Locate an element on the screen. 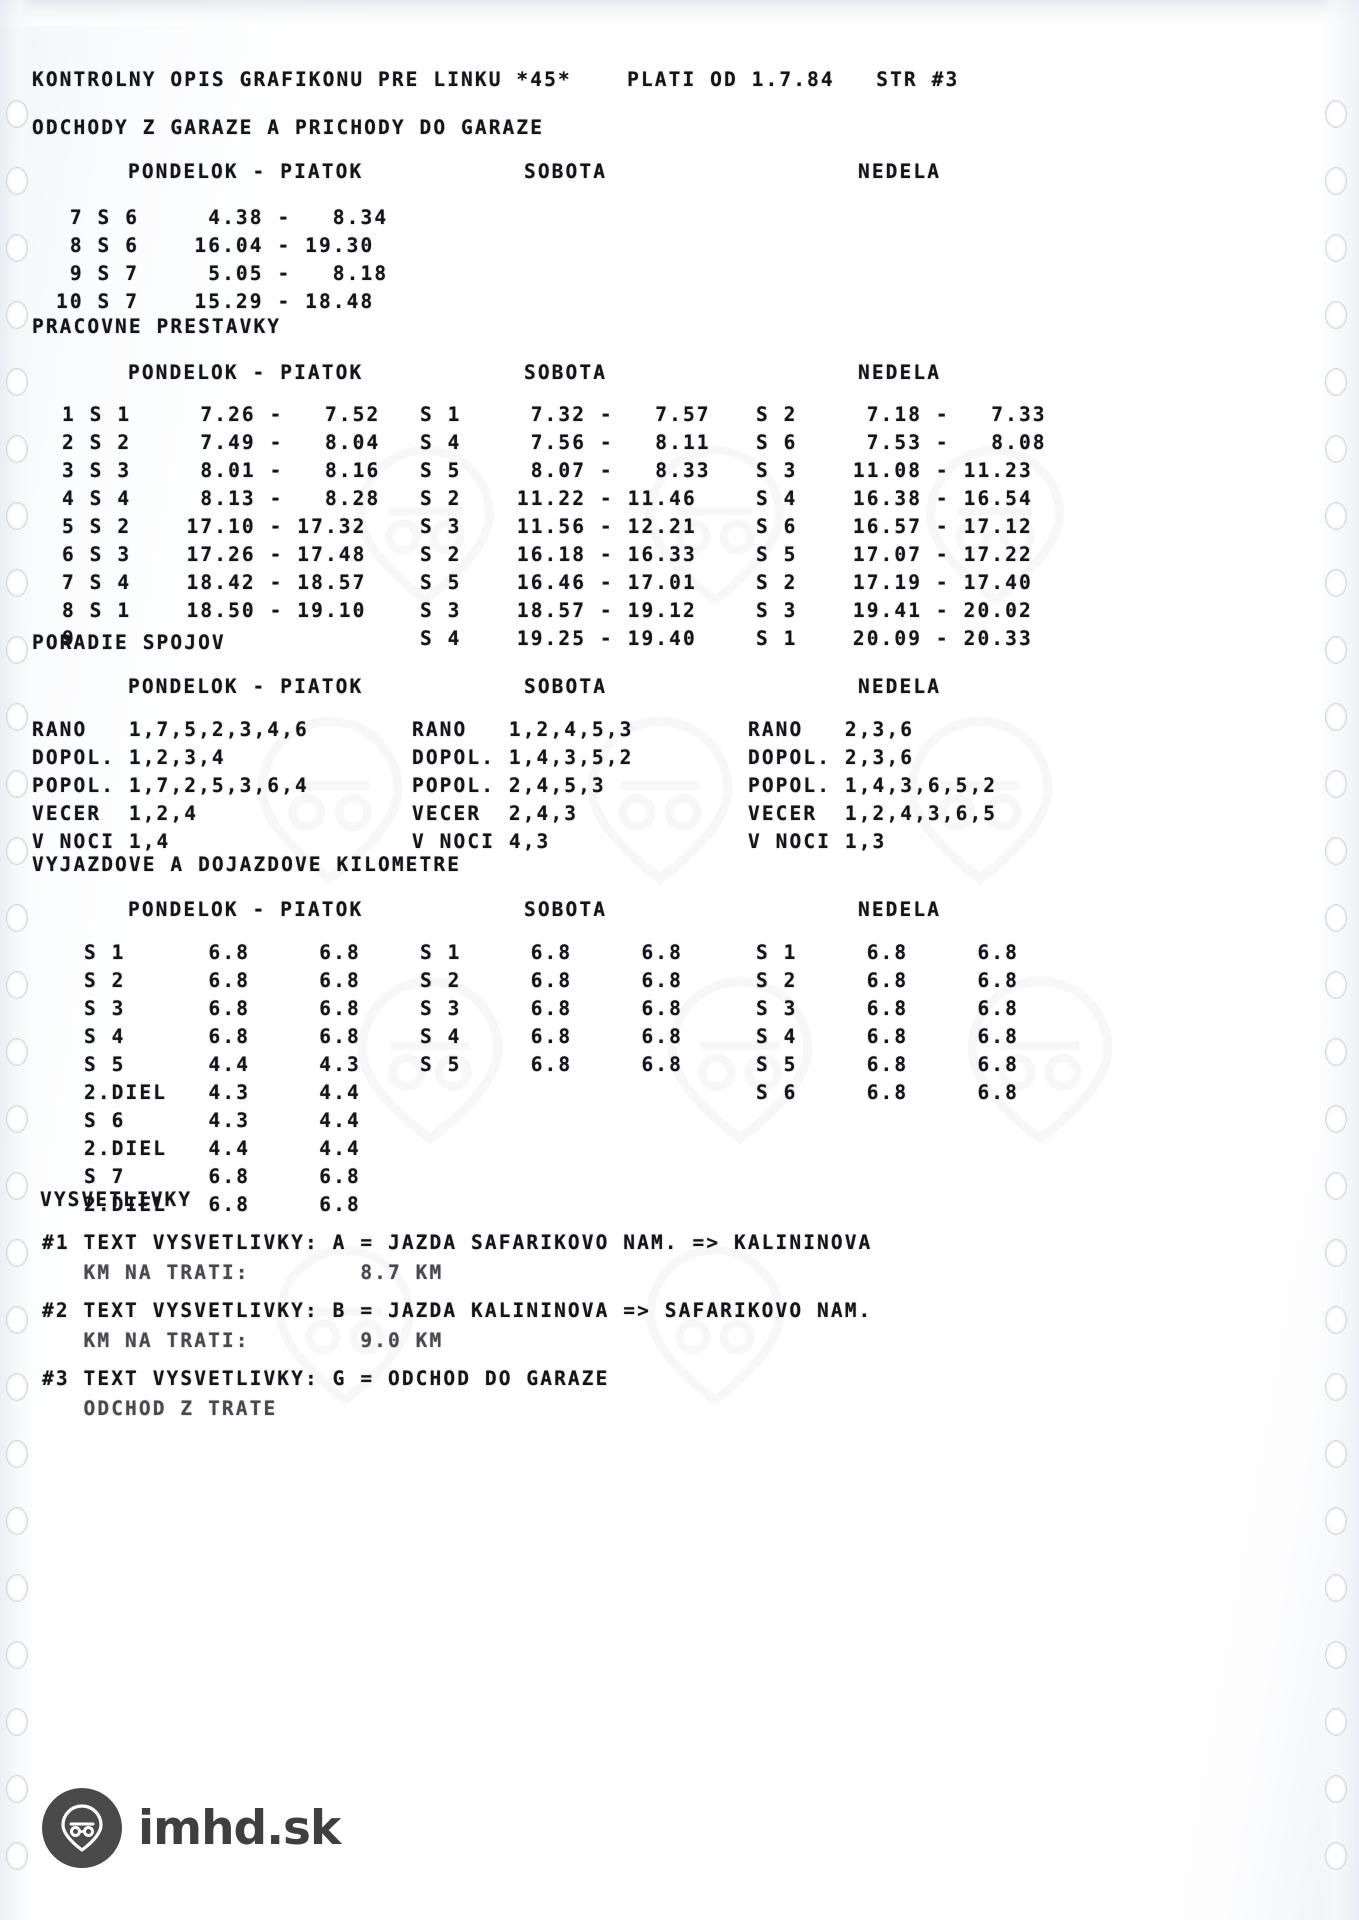  order-header-saturday: SOBOTA is located at coordinates (566, 686).